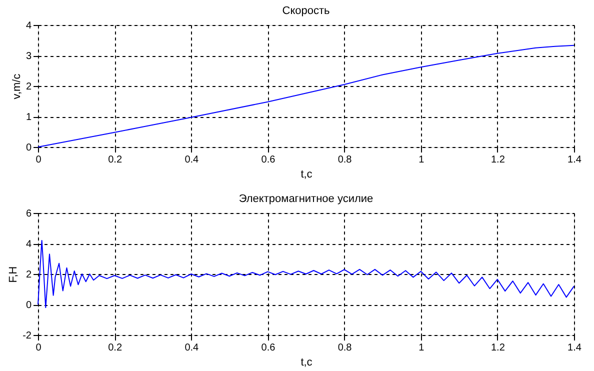 This screenshot has width=594, height=371. Describe the element at coordinates (29, 214) in the screenshot. I see `y-tick-label: 6` at that location.